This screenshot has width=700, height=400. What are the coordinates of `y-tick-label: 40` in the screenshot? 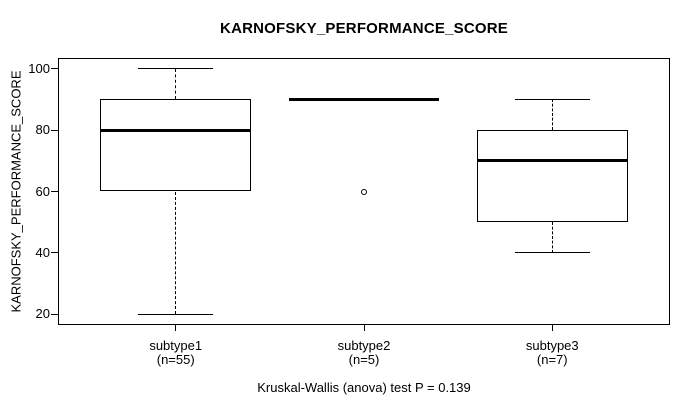 It's located at (42, 252).